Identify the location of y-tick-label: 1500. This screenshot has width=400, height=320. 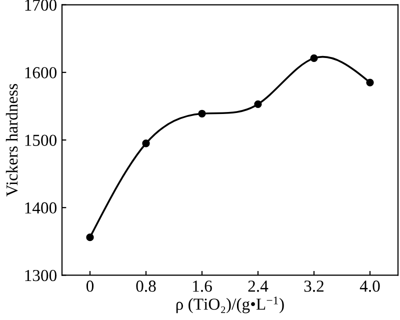
(41, 140).